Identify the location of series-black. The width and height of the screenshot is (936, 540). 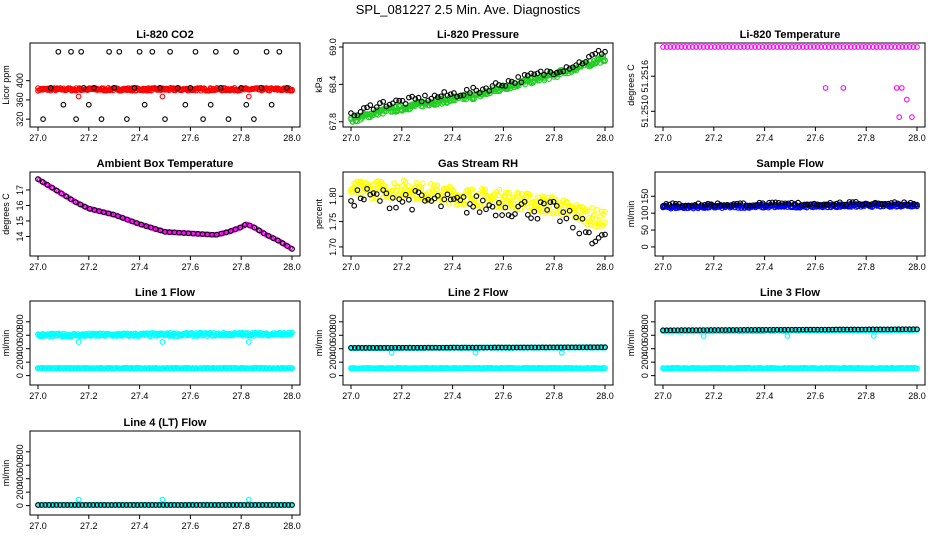
(478, 216).